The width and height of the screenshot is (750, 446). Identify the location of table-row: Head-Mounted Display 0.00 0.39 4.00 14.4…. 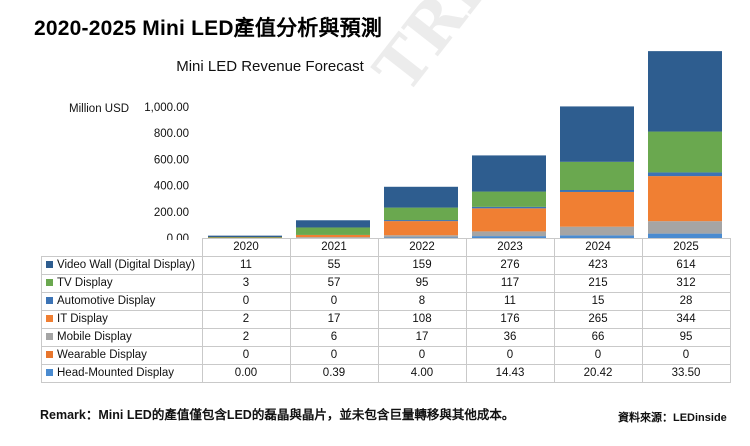
(386, 373).